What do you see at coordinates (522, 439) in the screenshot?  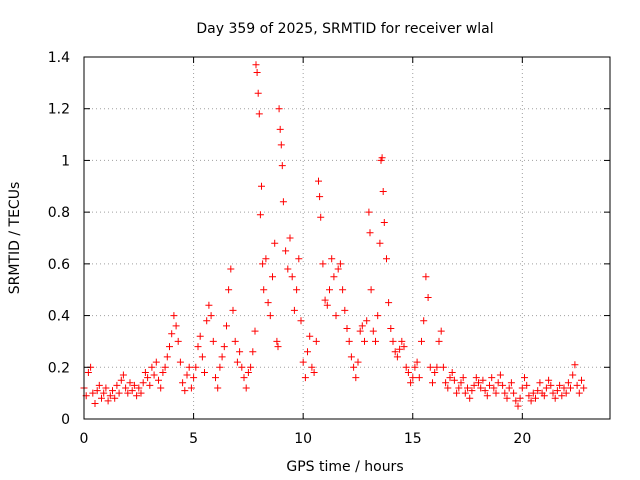 I see `x-tick-label: 20` at bounding box center [522, 439].